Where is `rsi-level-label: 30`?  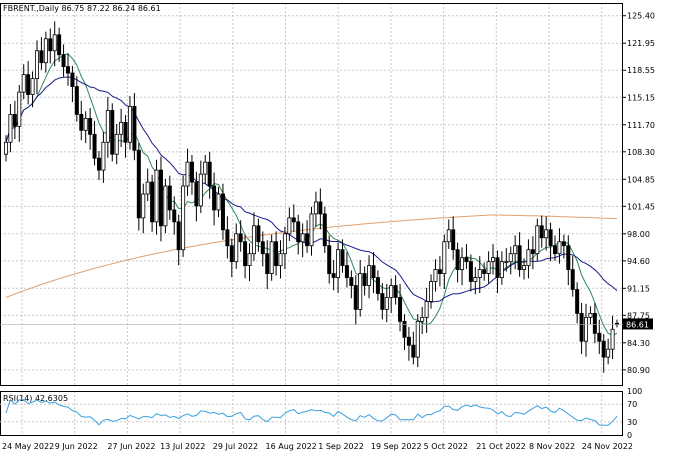
rsi-level-label: 30 is located at coordinates (632, 422).